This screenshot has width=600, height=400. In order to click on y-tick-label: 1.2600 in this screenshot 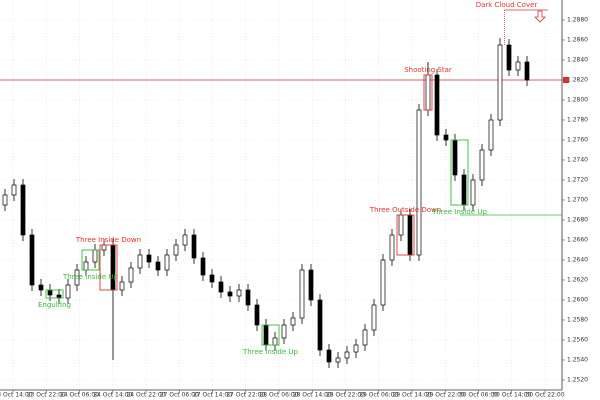, I will do `click(577, 300)`.